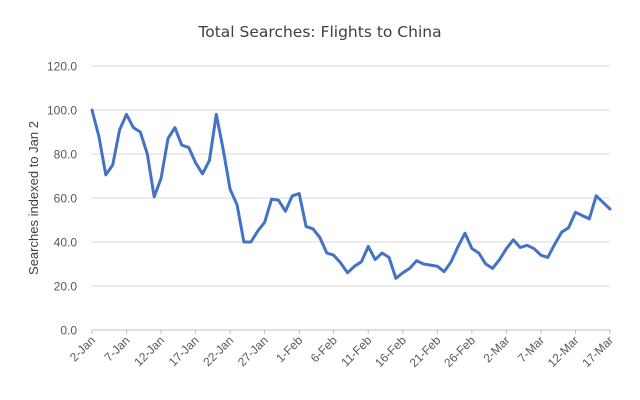 The image size is (640, 400). I want to click on x-tick-label: 7-Jan, so click(117, 348).